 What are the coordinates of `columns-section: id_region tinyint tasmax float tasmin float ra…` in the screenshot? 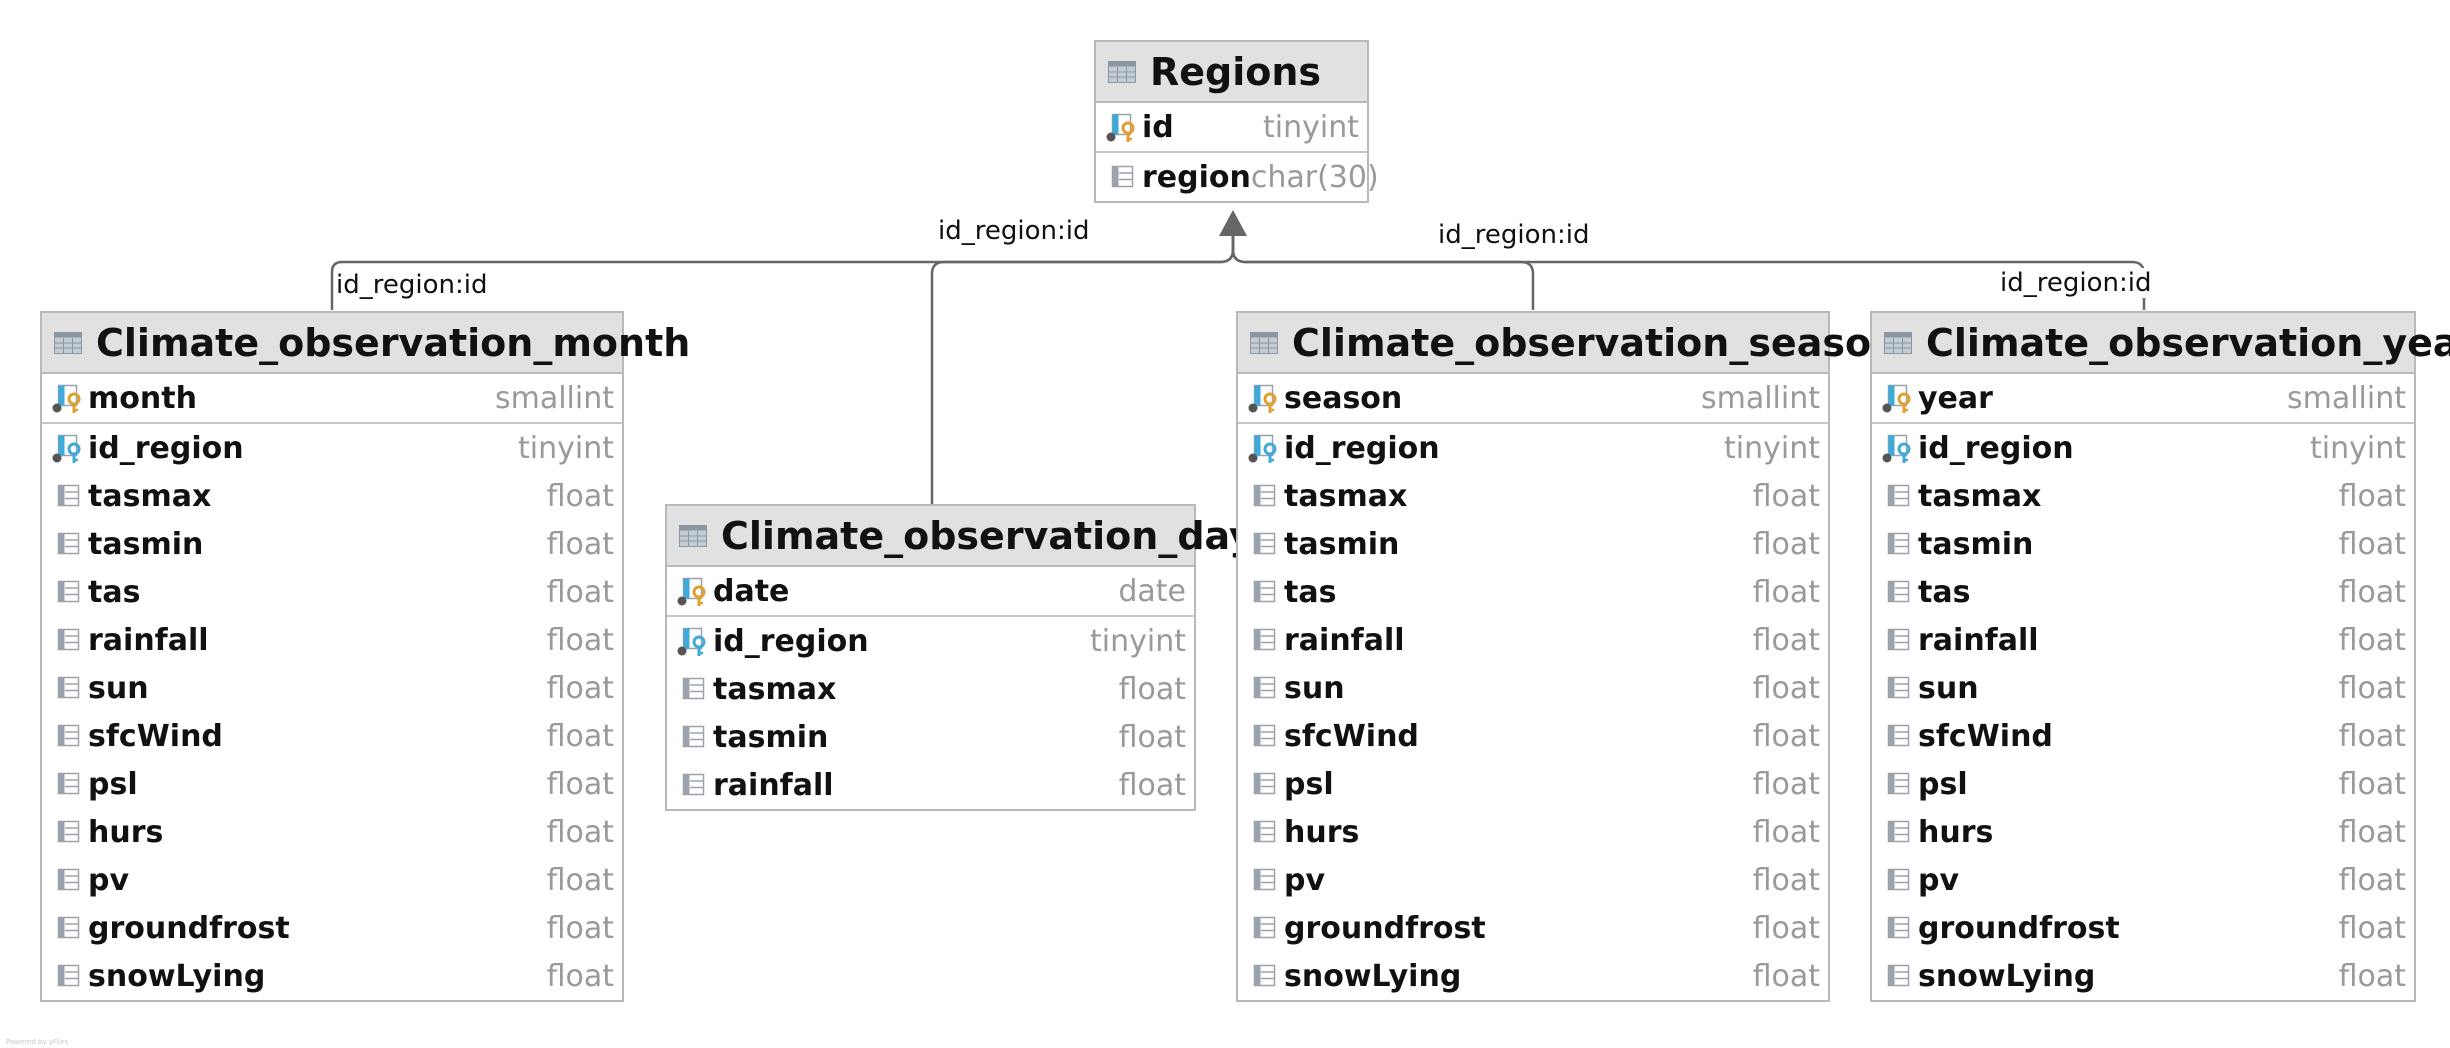 It's located at (930, 713).